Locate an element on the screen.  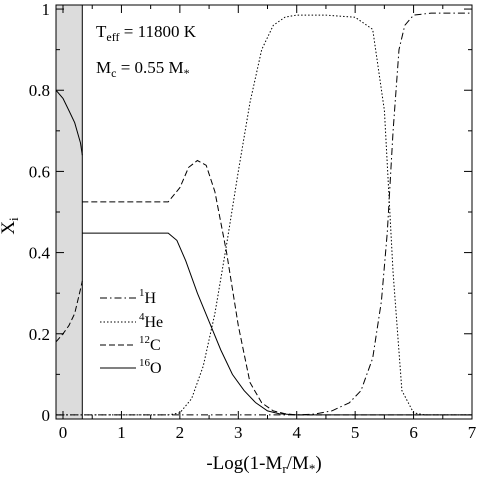
legend-label-o: 16O is located at coordinates (150, 367).